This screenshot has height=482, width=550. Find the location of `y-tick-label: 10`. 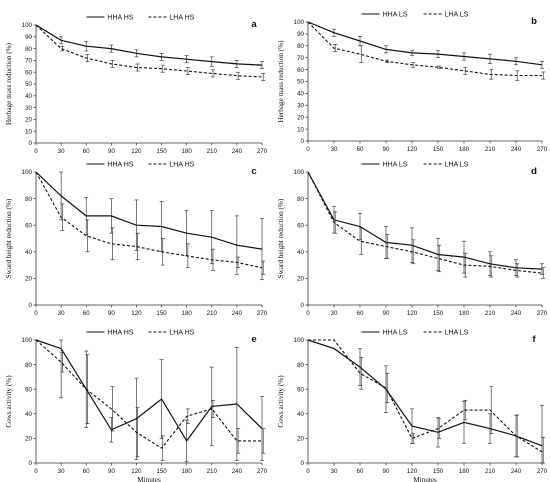

y-tick-label: 10 is located at coordinates (300, 129).